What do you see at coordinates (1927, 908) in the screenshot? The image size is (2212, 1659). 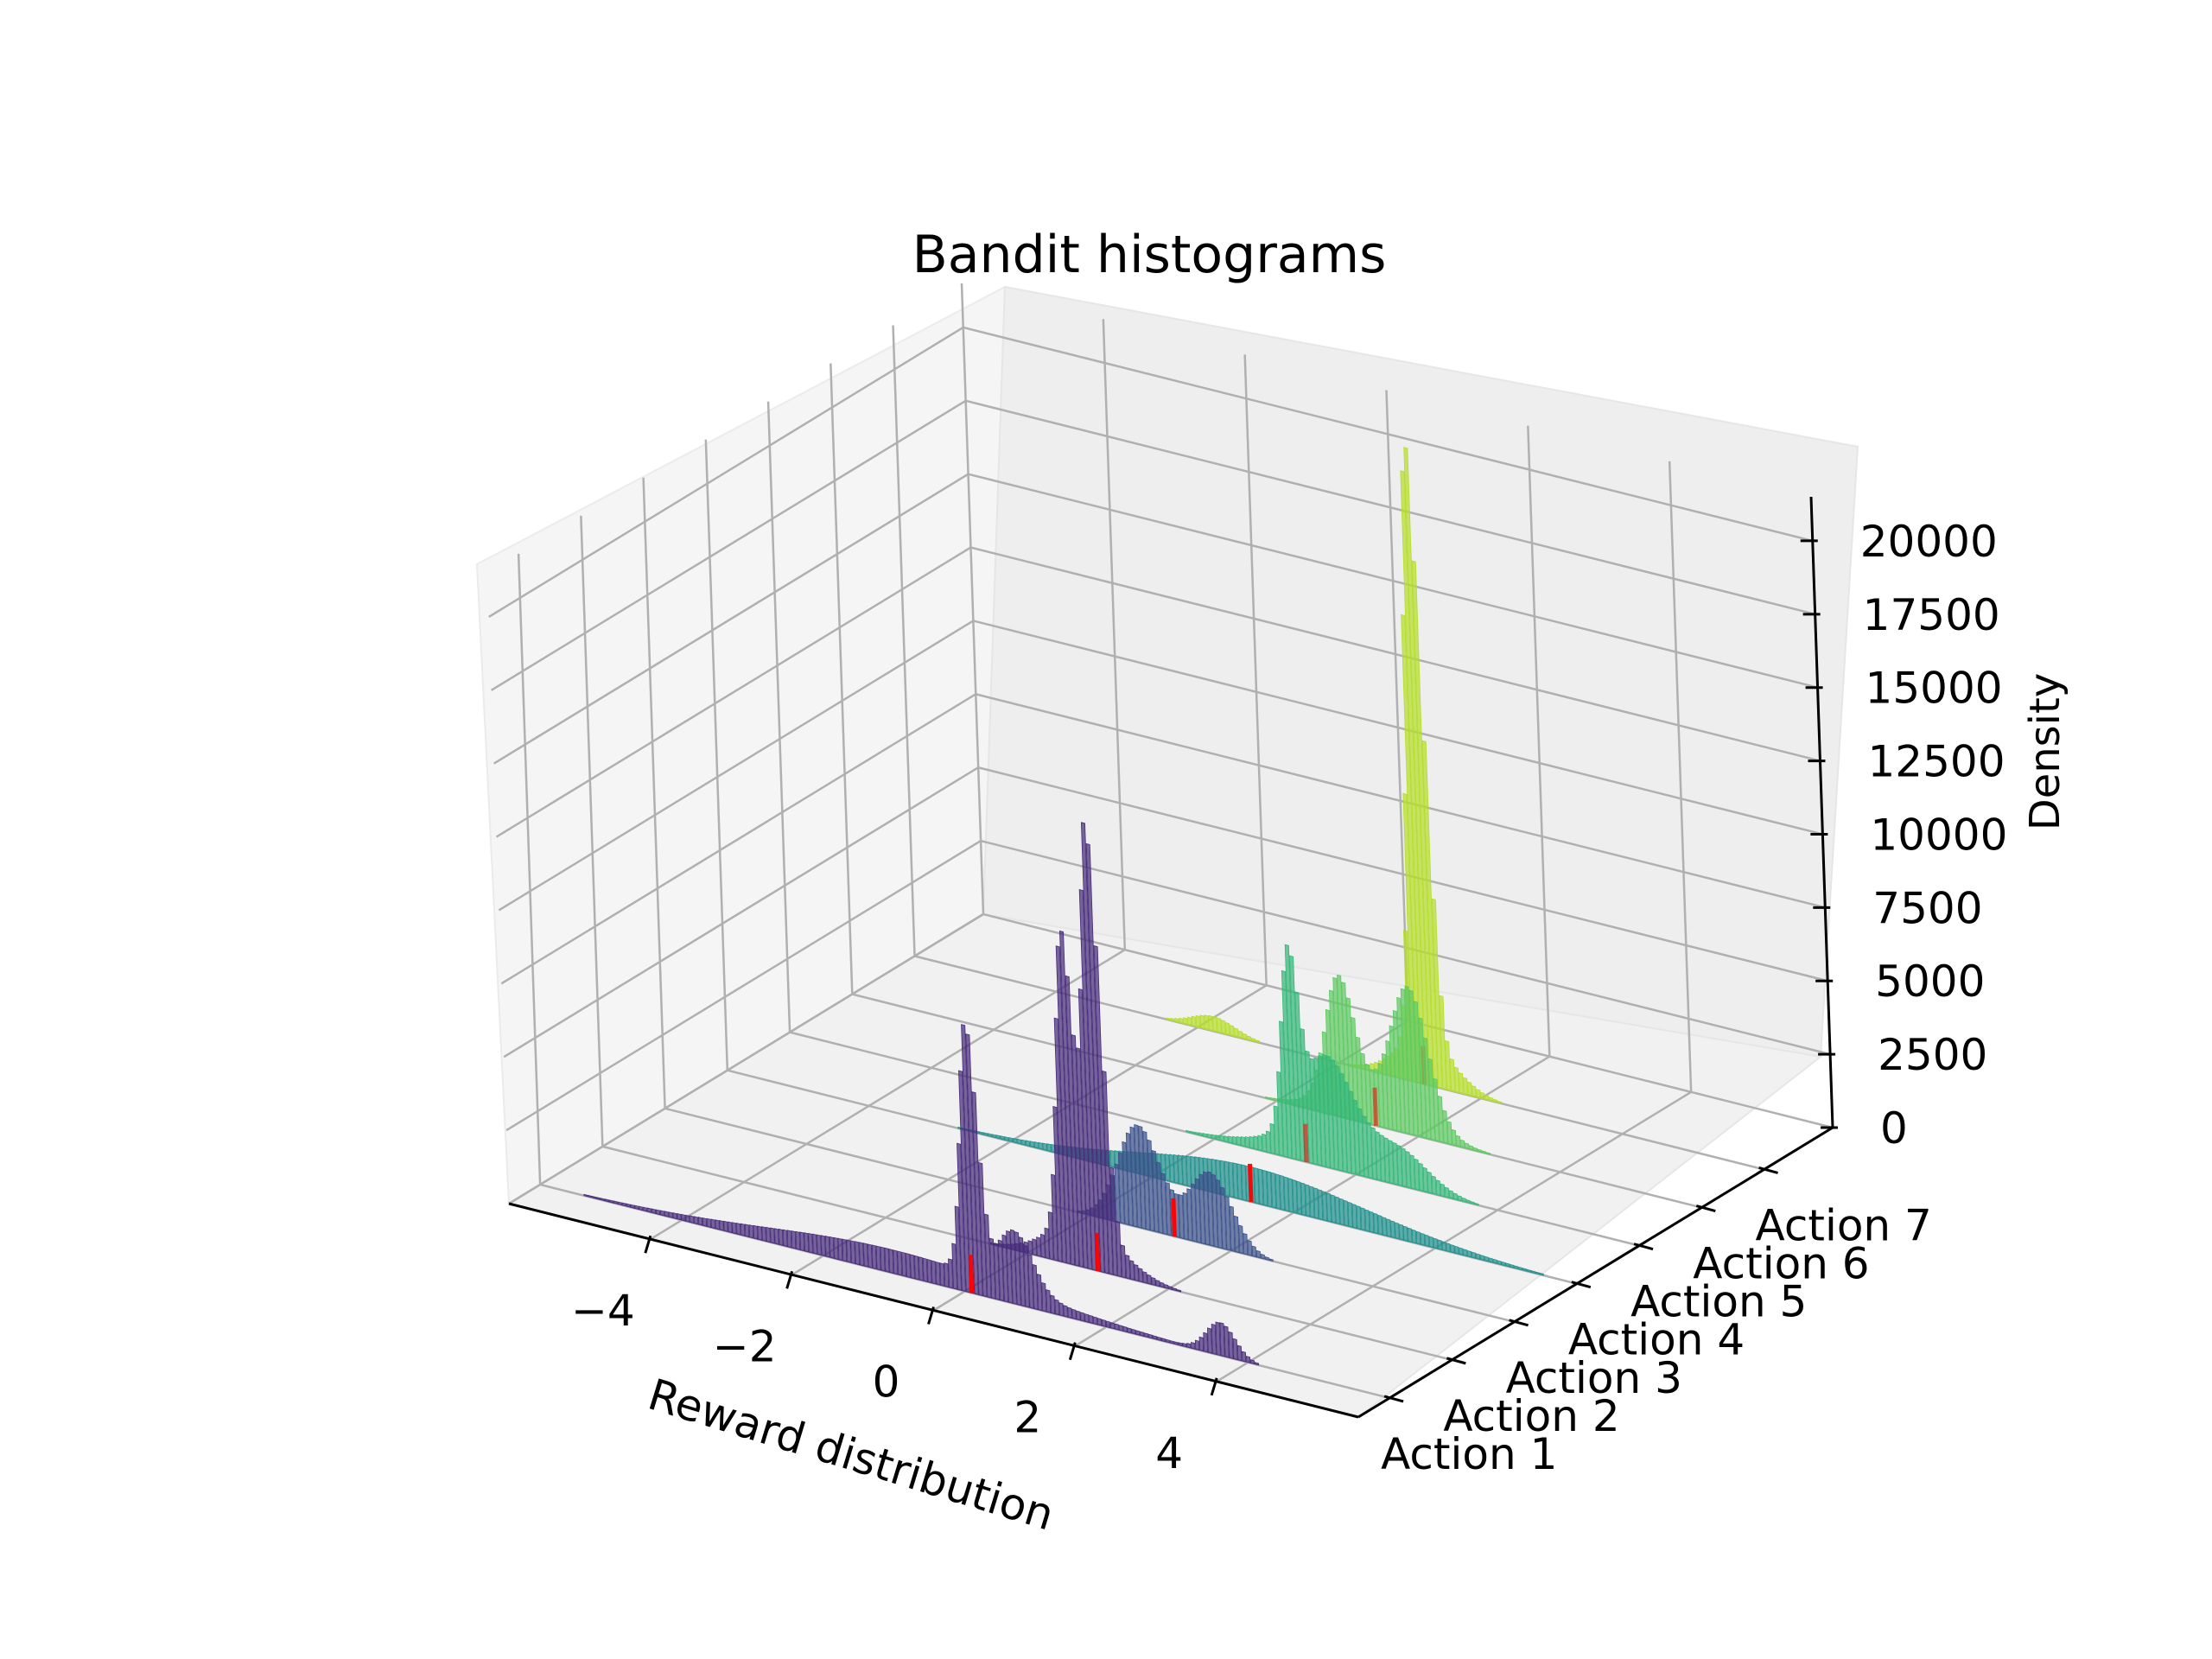 I see `z-tick-label: 7500` at bounding box center [1927, 908].